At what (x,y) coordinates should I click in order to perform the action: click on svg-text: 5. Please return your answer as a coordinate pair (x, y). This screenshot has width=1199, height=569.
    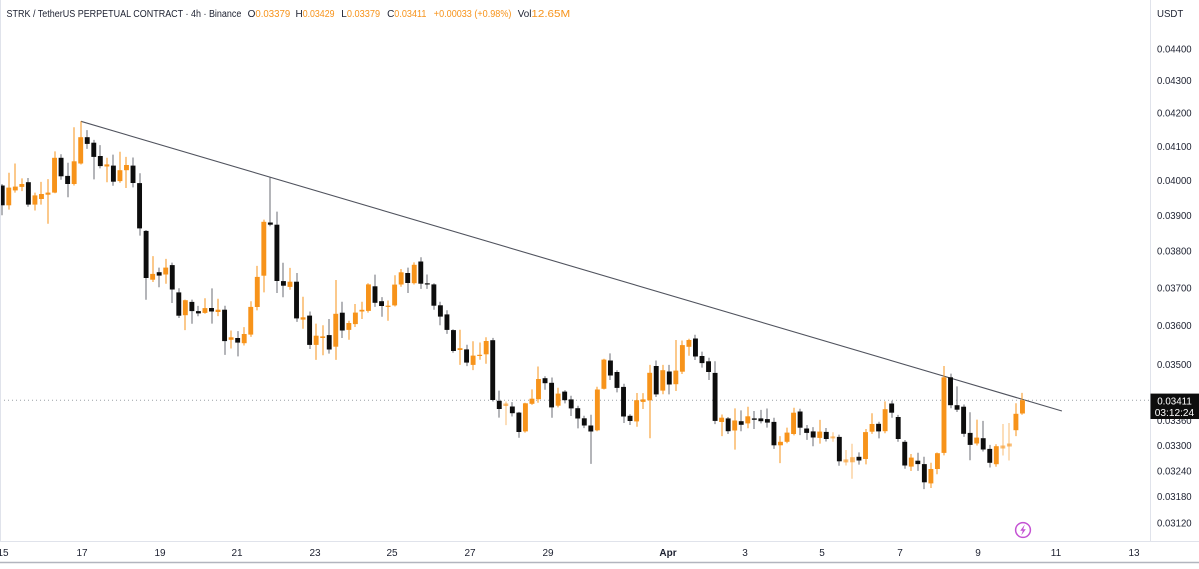
    Looking at the image, I should click on (822, 553).